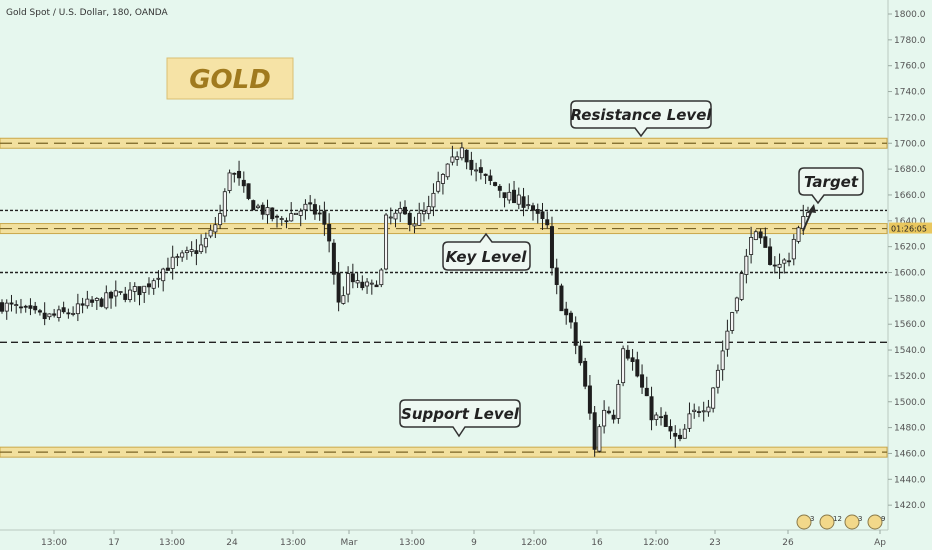  I want to click on y-tick-label: 1580.0, so click(910, 299).